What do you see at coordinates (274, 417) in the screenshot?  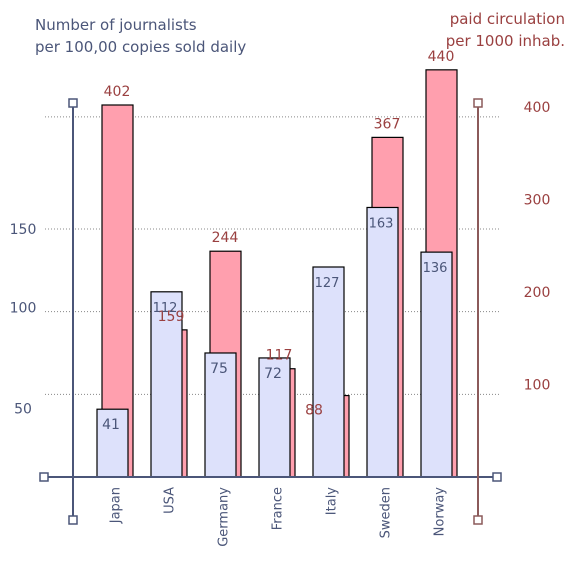 I see `bar-journalists-france` at bounding box center [274, 417].